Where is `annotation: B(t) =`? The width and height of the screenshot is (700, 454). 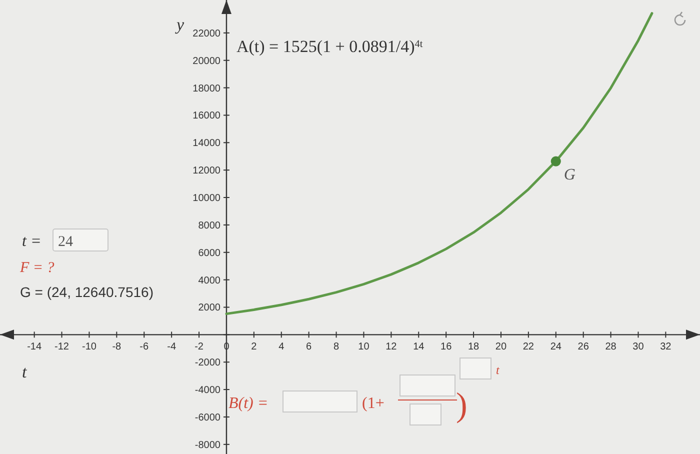
annotation: B(t) = is located at coordinates (248, 403).